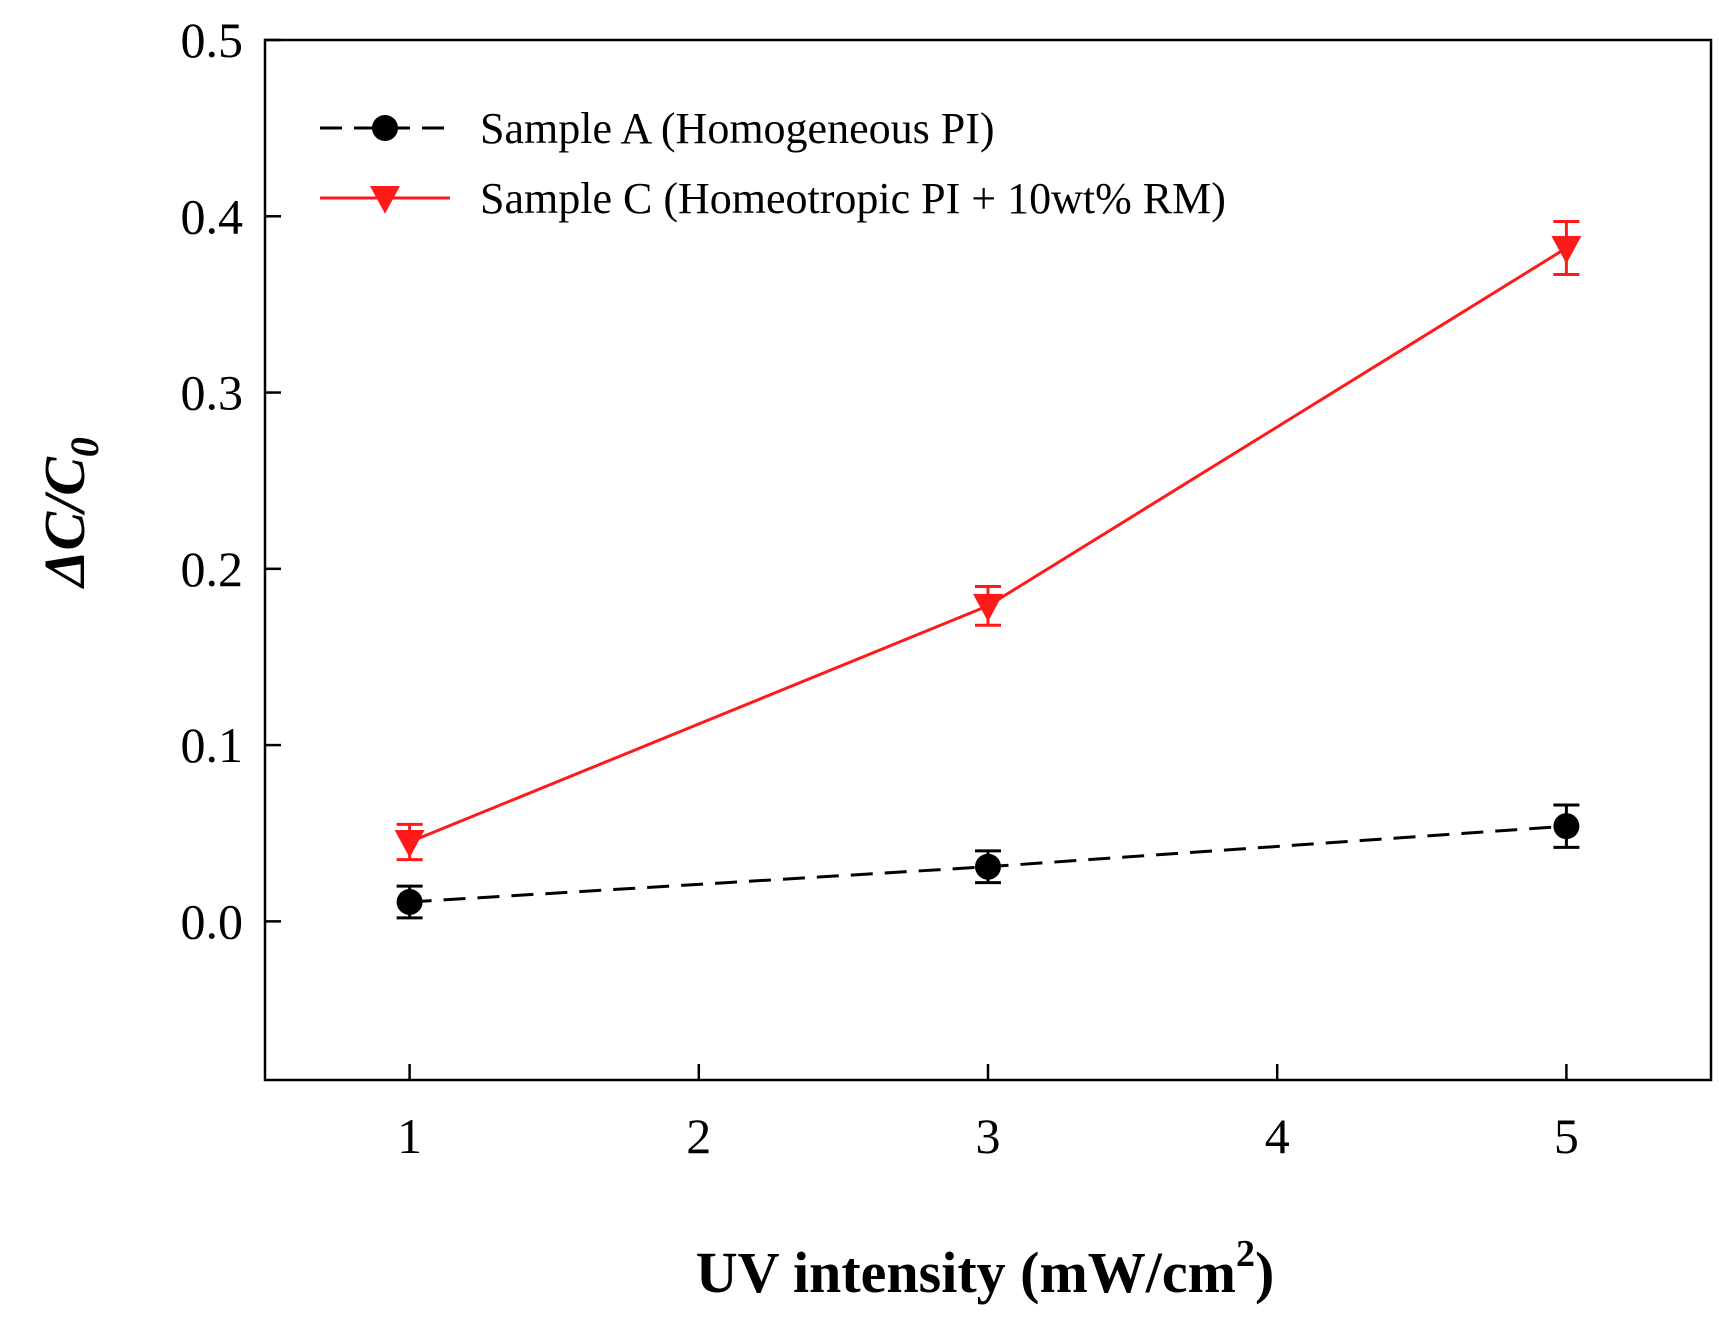 This screenshot has height=1331, width=1719. I want to click on x-tick-label: 2, so click(698, 1136).